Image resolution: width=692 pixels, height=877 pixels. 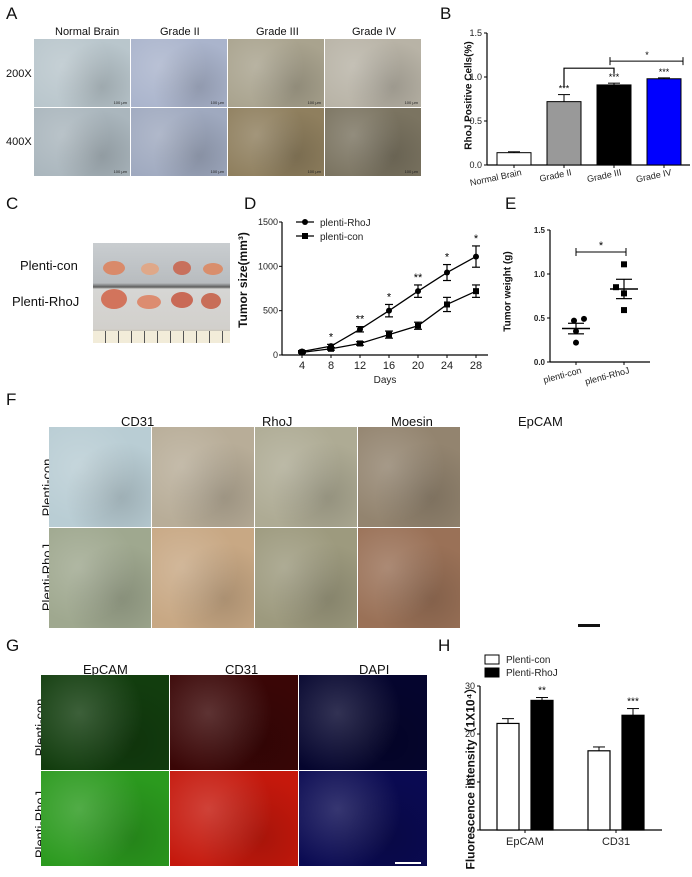 What do you see at coordinates (179, 73) in the screenshot?
I see `panel-a-tile-200x-grade-ii: 100 μm` at bounding box center [179, 73].